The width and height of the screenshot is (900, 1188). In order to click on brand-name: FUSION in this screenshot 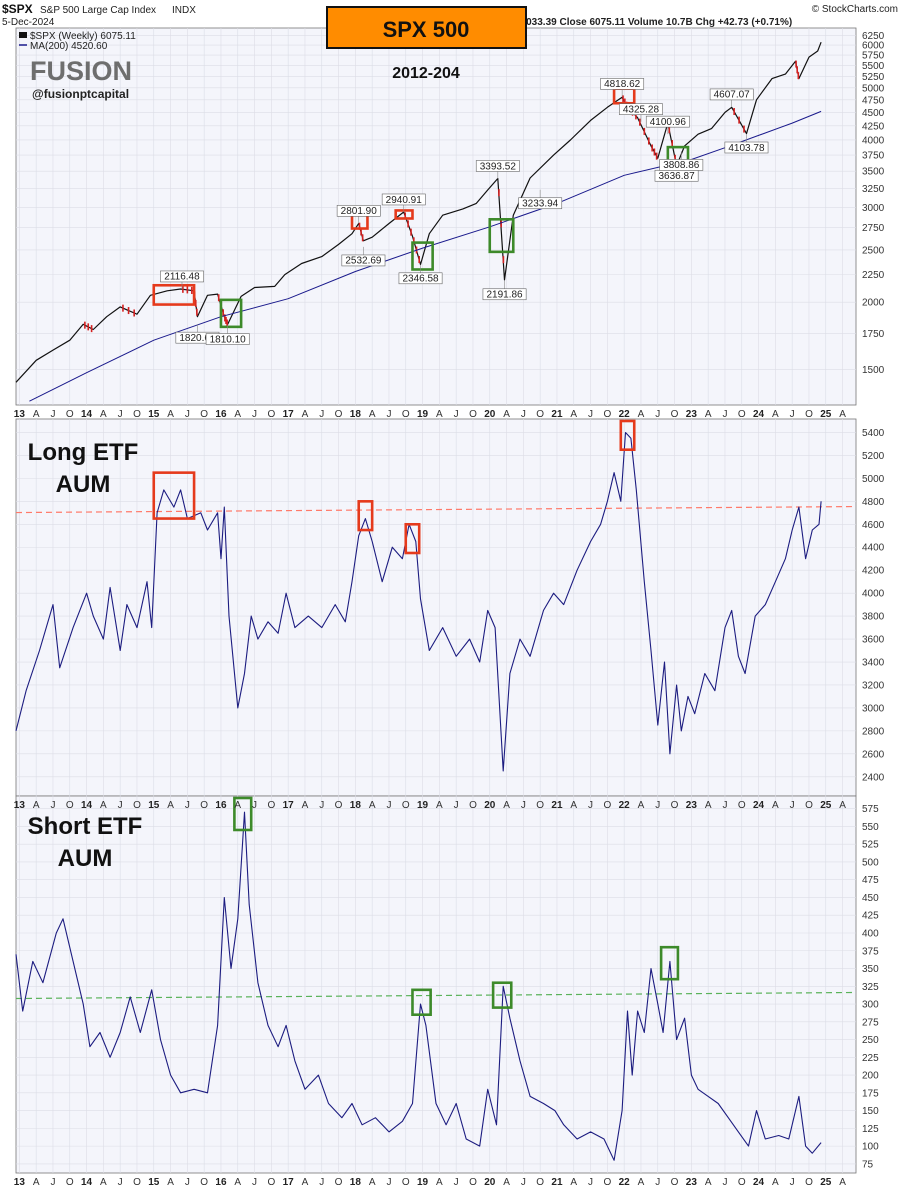, I will do `click(81, 71)`.